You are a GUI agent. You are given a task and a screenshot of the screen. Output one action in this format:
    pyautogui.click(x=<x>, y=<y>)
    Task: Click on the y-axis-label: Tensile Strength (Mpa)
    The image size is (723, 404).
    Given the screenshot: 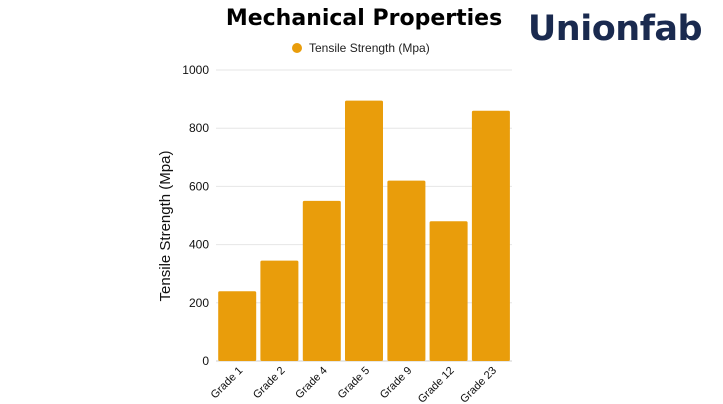 What is the action you would take?
    pyautogui.click(x=165, y=226)
    